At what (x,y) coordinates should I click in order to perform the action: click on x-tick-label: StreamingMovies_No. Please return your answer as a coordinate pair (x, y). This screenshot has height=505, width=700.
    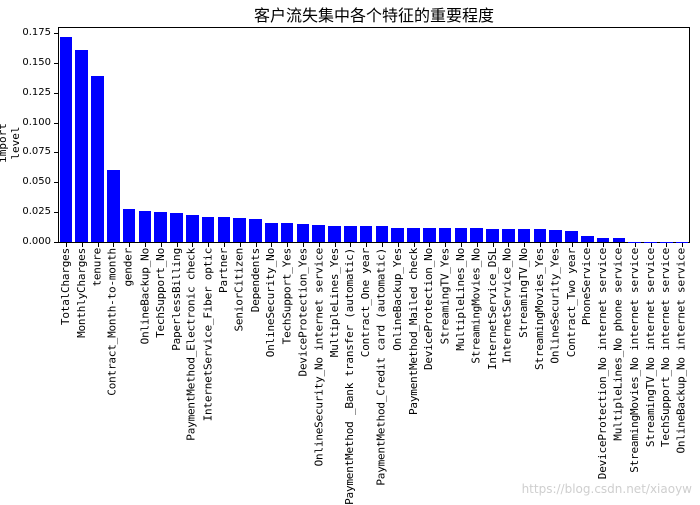
    Looking at the image, I should click on (475, 306).